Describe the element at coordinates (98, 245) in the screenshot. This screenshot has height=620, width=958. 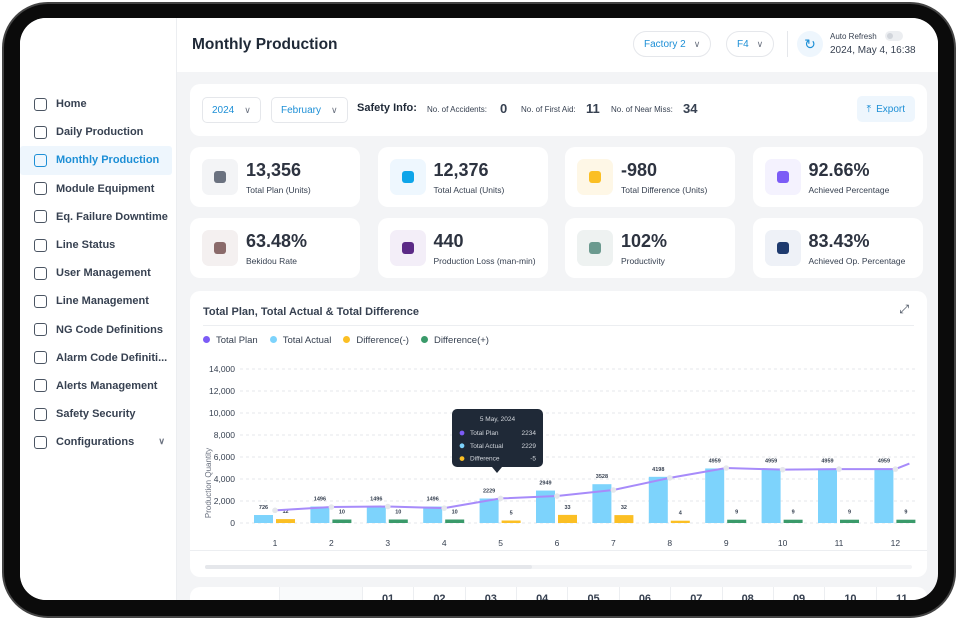
I see `sidebar-item-line-status: Line Status` at that location.